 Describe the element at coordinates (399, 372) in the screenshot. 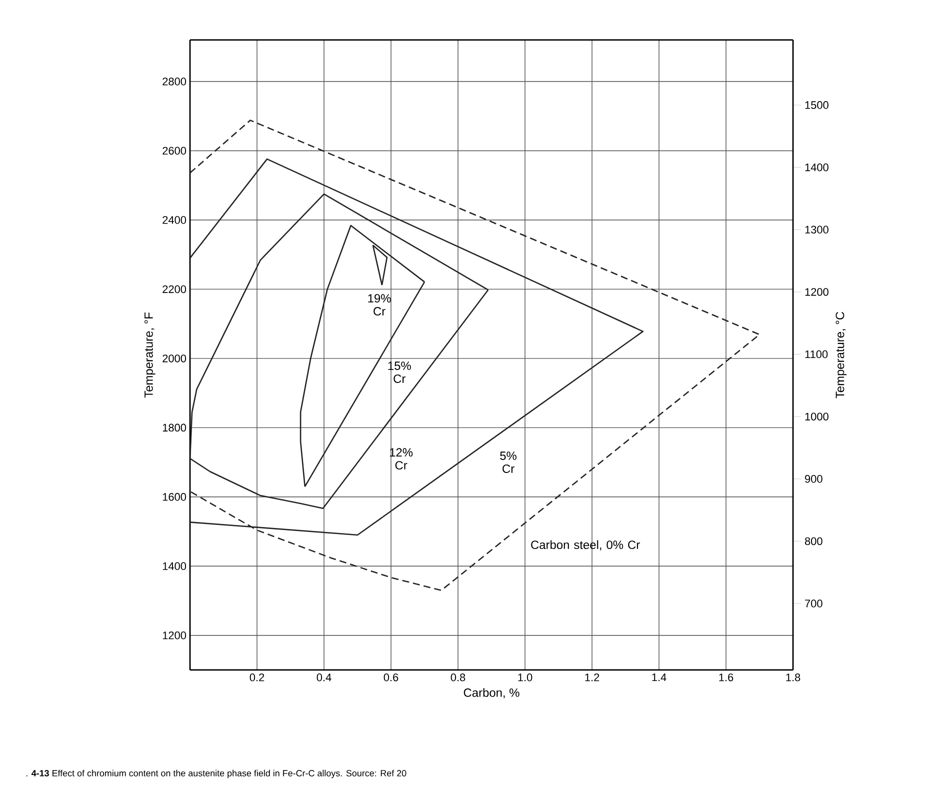

I see `series-label: 15% Cr` at that location.